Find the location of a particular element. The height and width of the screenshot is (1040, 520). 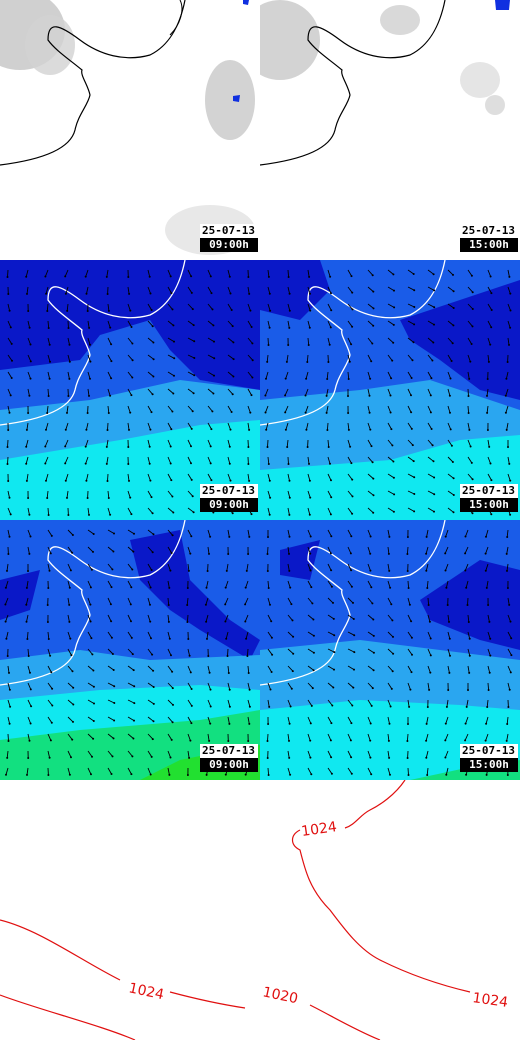

timestamp: 25-07-13 09:00h is located at coordinates (229, 758).